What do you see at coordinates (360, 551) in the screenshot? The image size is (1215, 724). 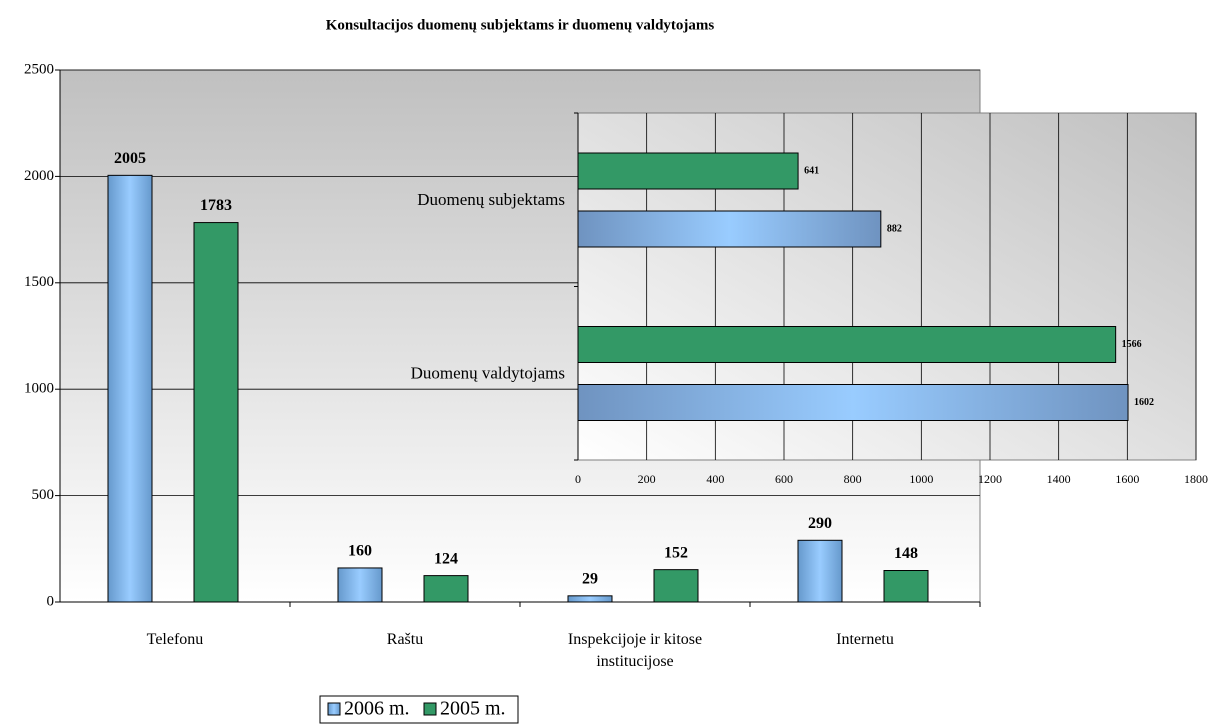 I see `value-label: 160` at bounding box center [360, 551].